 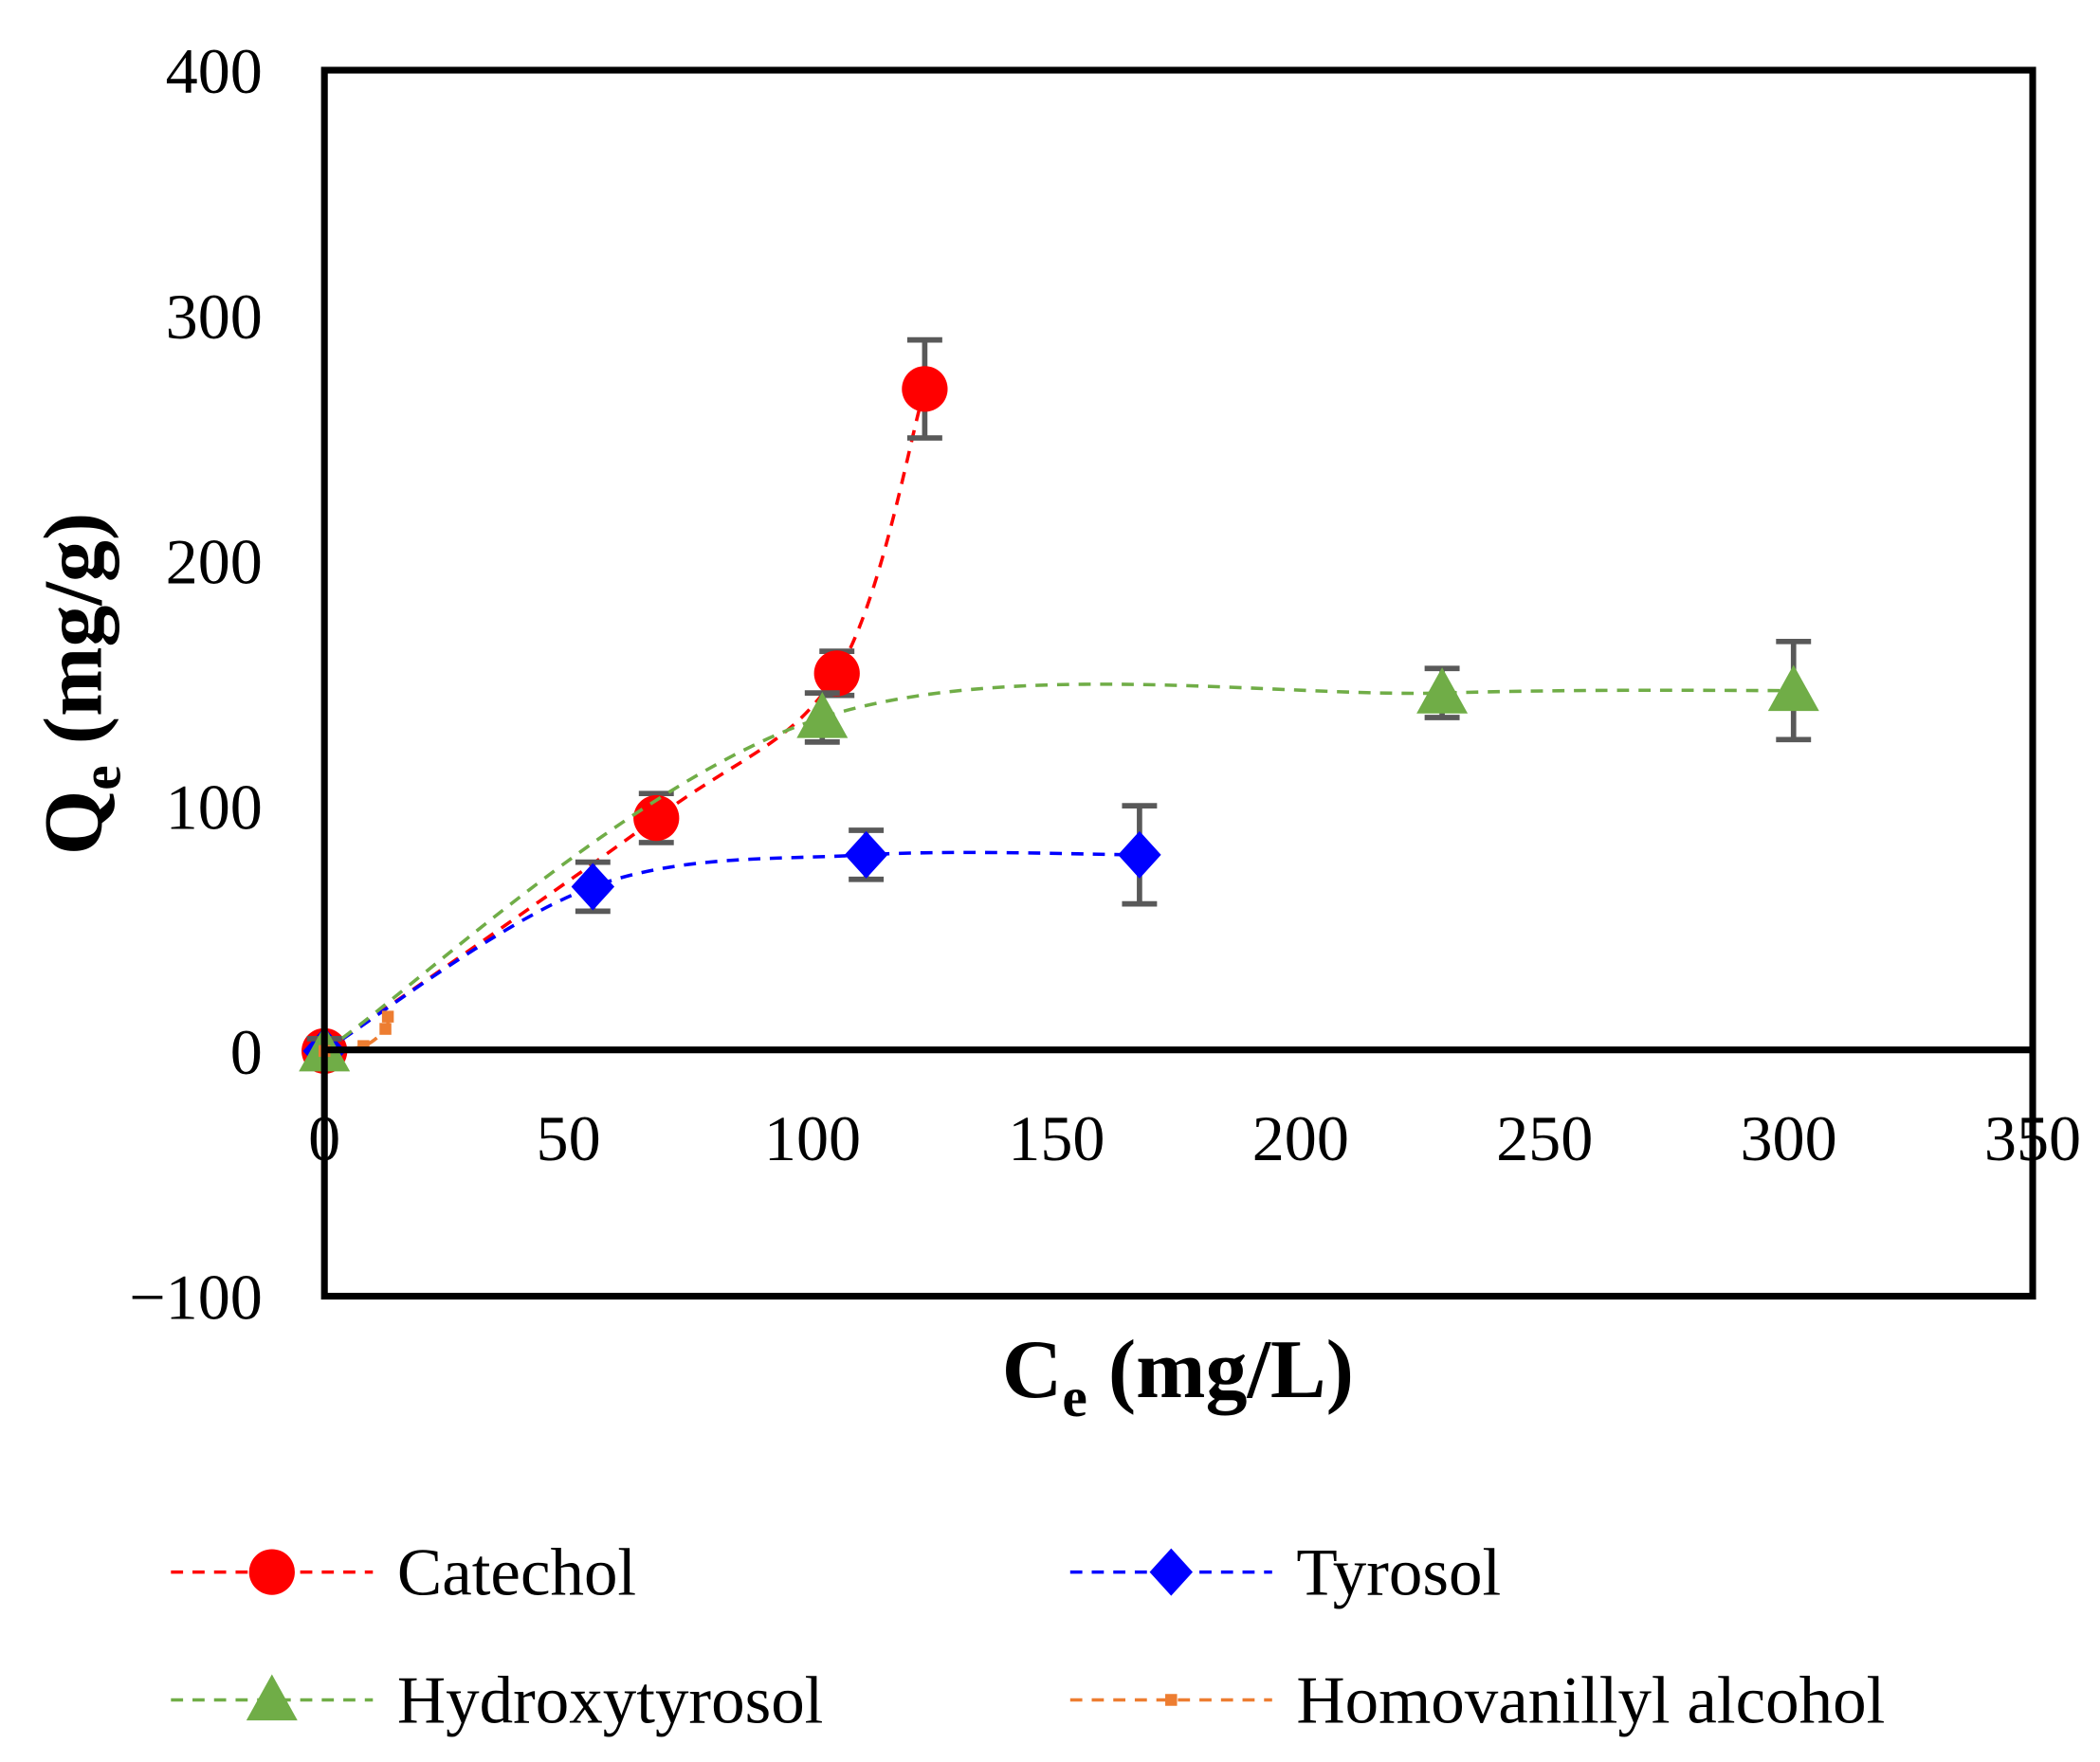 I want to click on legend-item: Hydroxytyrosol, so click(x=497, y=1701).